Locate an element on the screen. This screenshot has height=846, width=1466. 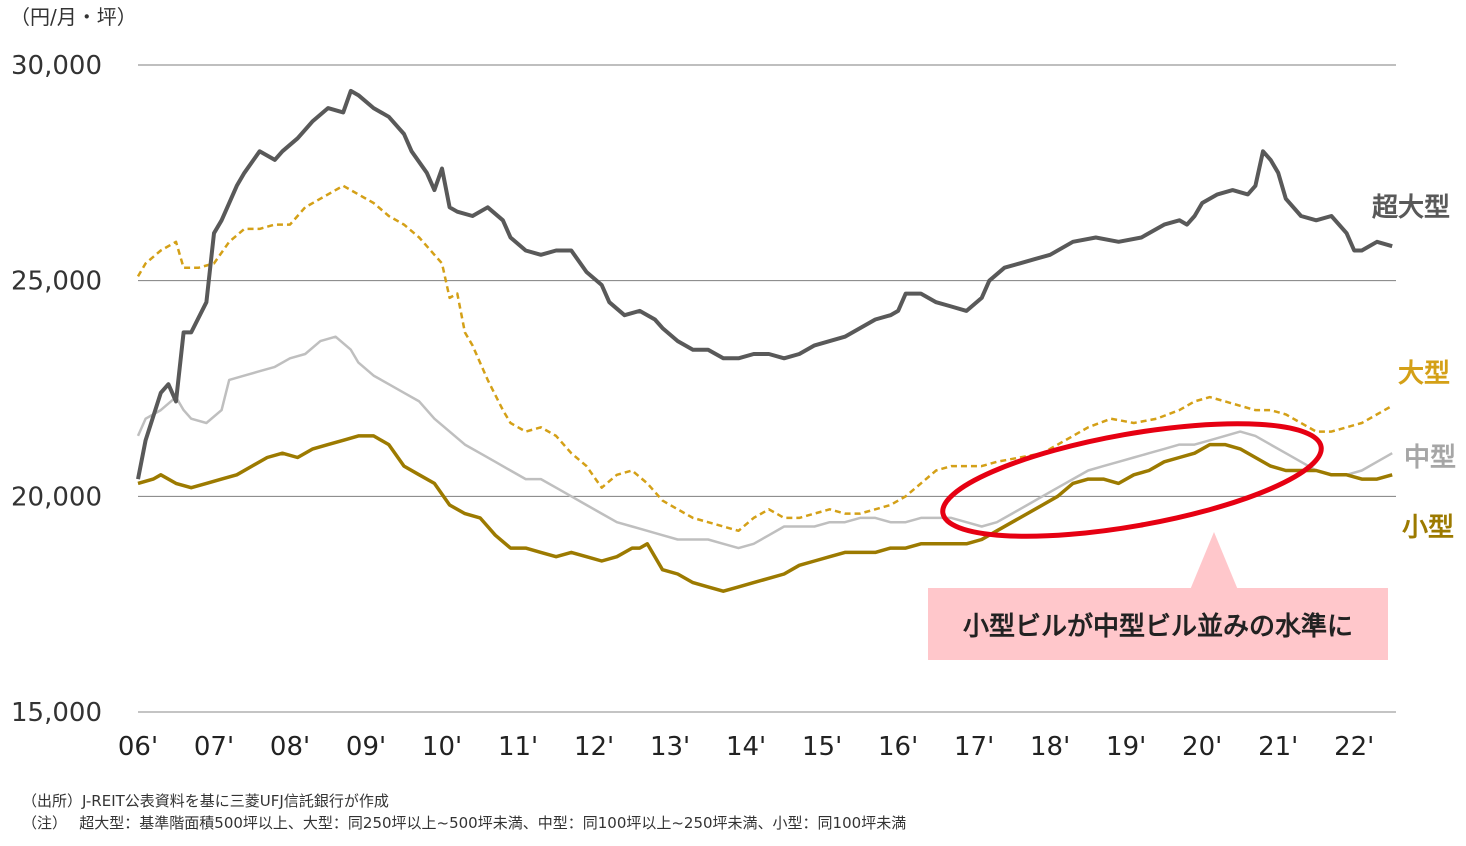
source-note: （出所）J-REIT公表資料を基に三菱UFJ信託銀行が作成 is located at coordinates (205, 801).